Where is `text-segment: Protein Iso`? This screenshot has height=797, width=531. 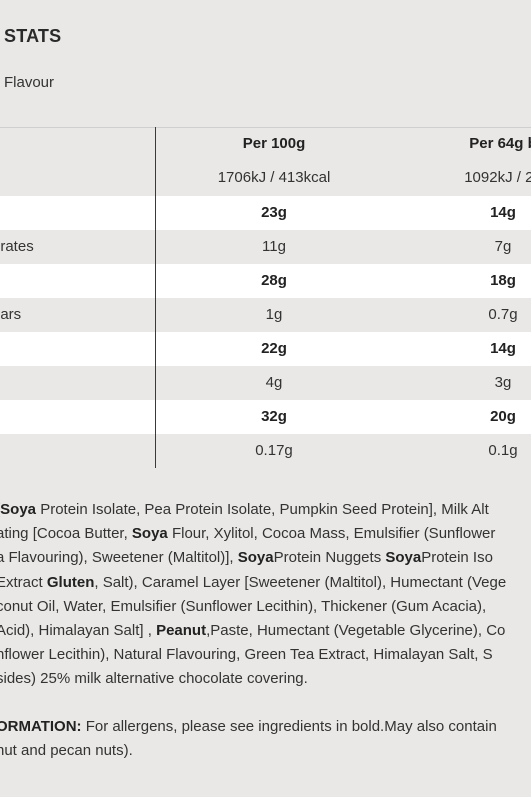
text-segment: Protein Iso is located at coordinates (457, 558).